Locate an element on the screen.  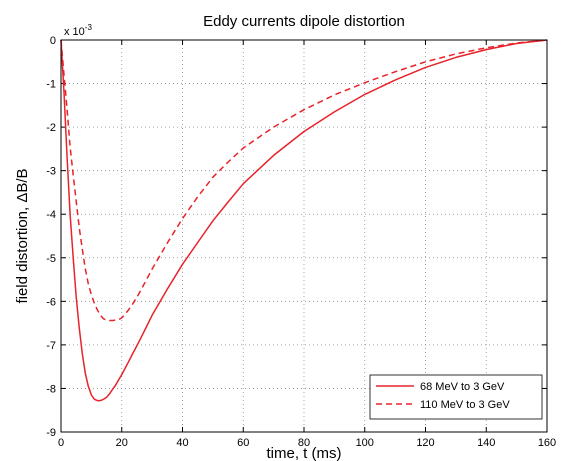
x-axis-label: time, t (ms) is located at coordinates (304, 453).